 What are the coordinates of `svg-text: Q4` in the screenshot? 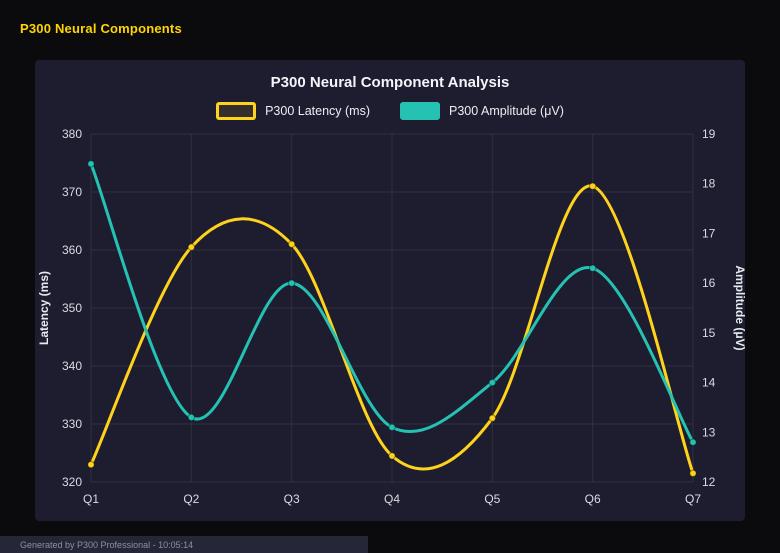 It's located at (392, 499).